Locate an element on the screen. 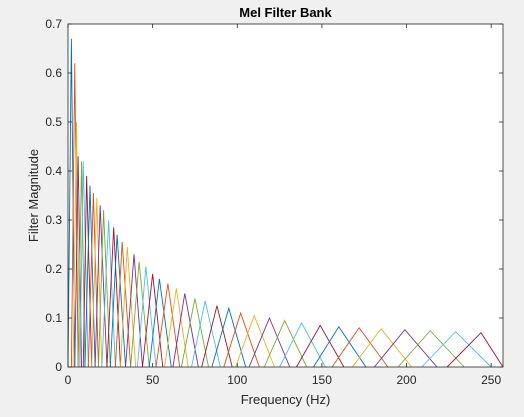 The image size is (524, 417). y-tick-label: 0.6 is located at coordinates (53, 73).